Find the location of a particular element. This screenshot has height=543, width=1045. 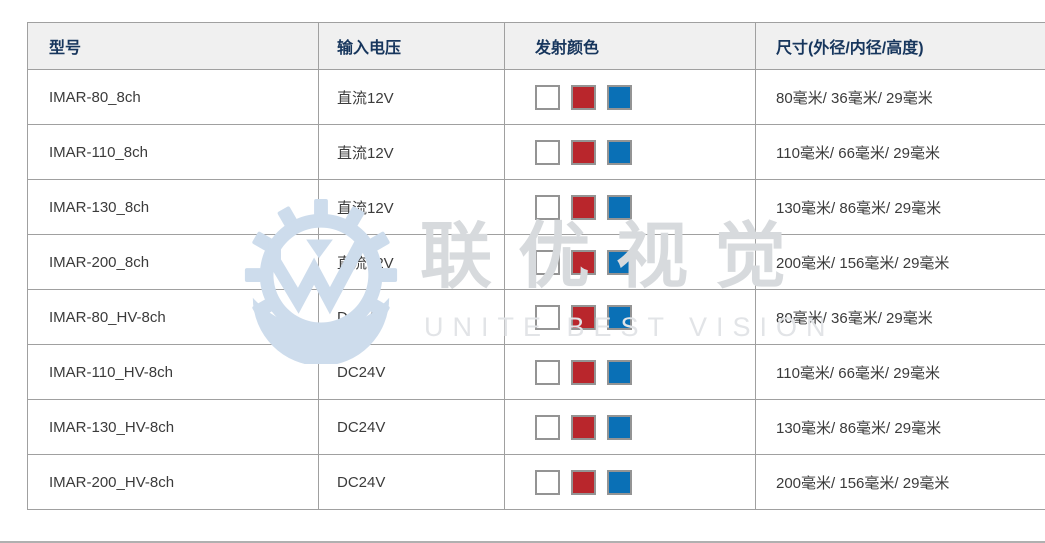

page-bottom-divider is located at coordinates (522, 542).